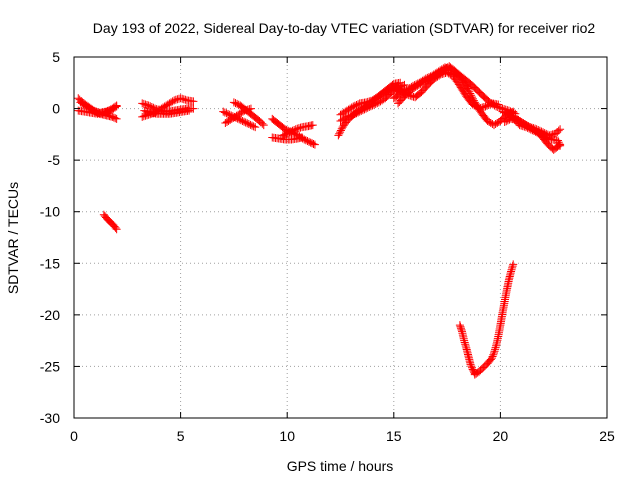 Image resolution: width=640 pixels, height=480 pixels. Describe the element at coordinates (287, 436) in the screenshot. I see `x-tick-label: 10` at that location.